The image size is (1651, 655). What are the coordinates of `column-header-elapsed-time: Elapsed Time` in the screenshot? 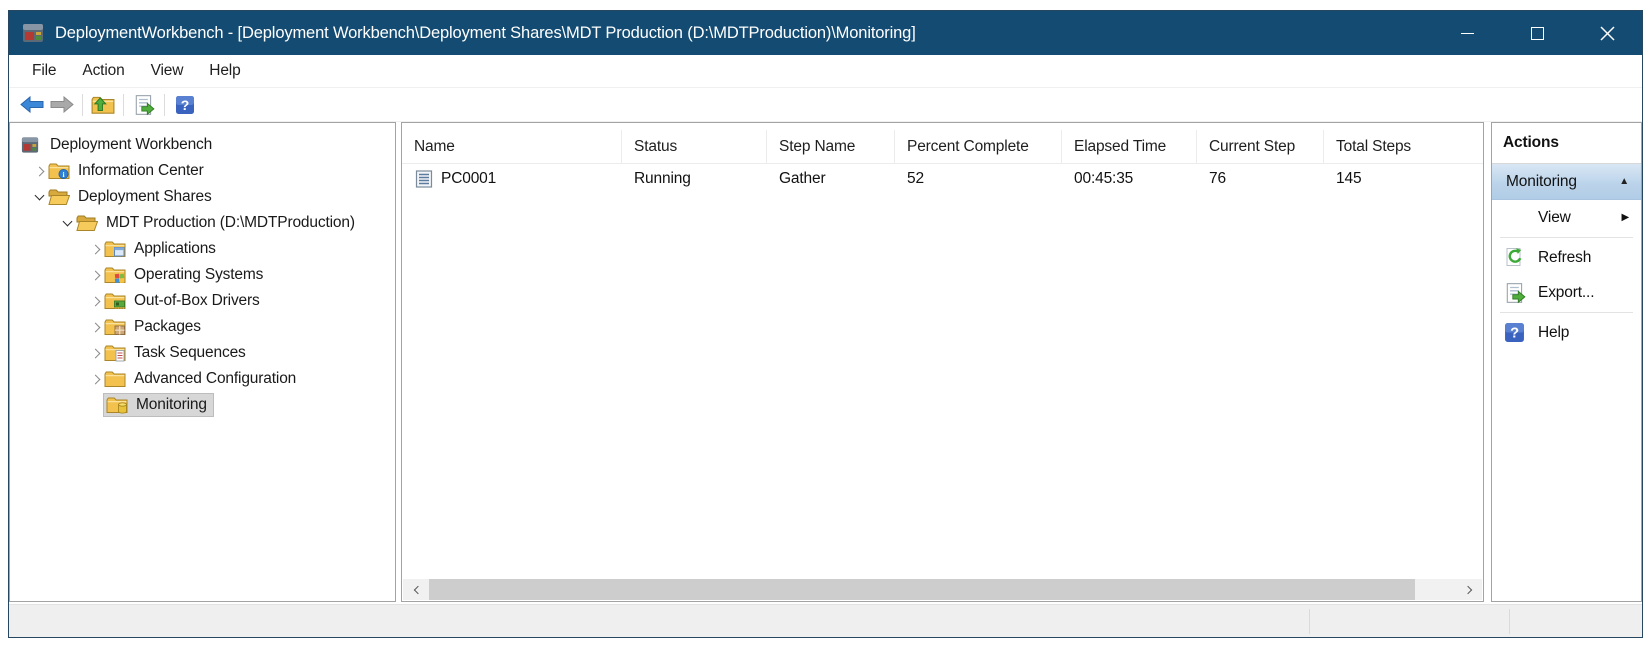 It's located at (1129, 146).